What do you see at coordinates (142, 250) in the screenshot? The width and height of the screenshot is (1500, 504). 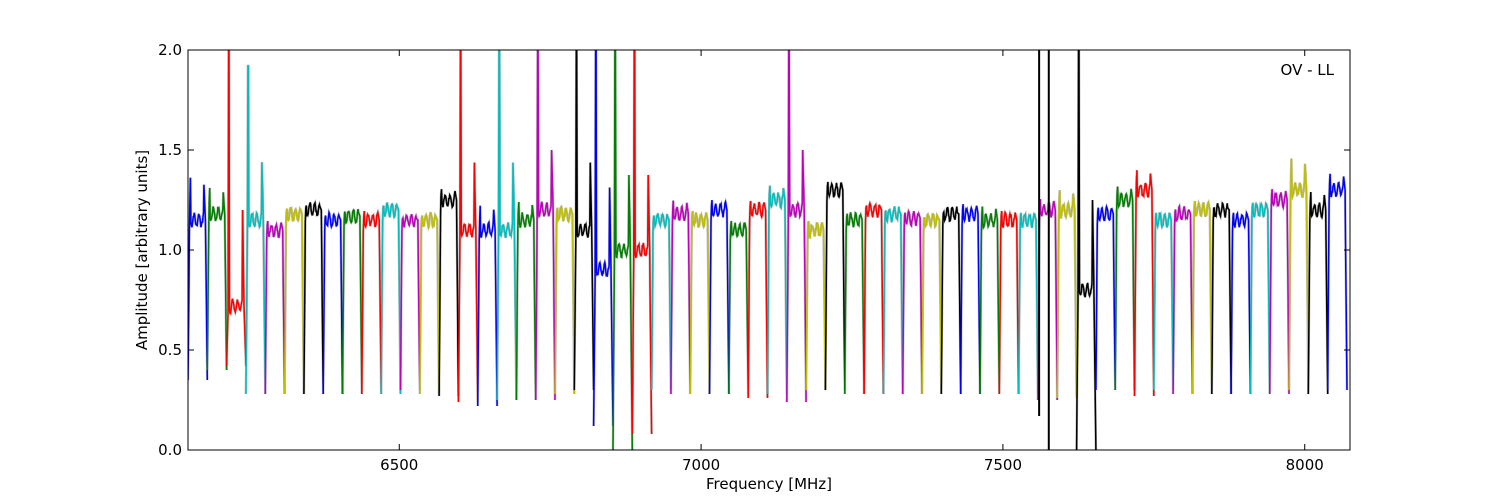 I see `y-axis-label: Amplitude [arbitrary units]` at bounding box center [142, 250].